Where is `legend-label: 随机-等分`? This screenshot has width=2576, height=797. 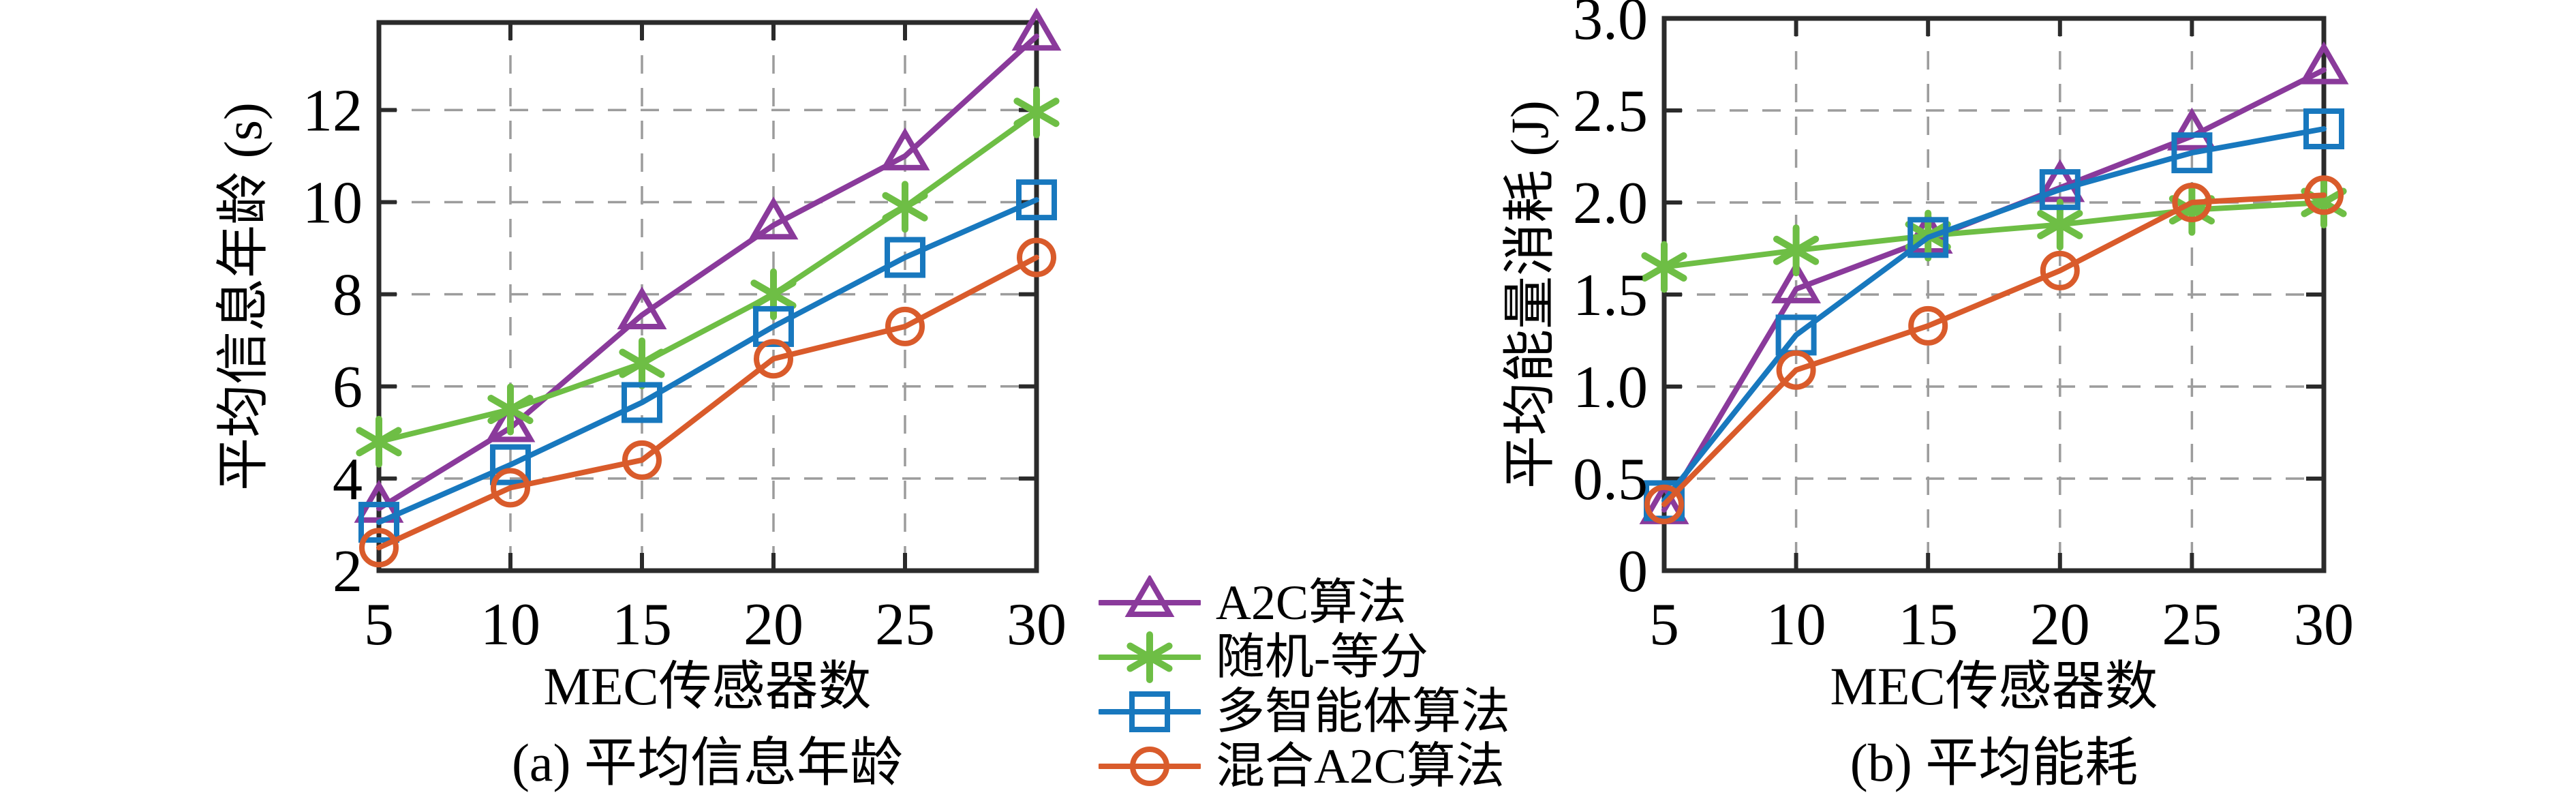
legend-label: 随机-等分 is located at coordinates (1322, 657).